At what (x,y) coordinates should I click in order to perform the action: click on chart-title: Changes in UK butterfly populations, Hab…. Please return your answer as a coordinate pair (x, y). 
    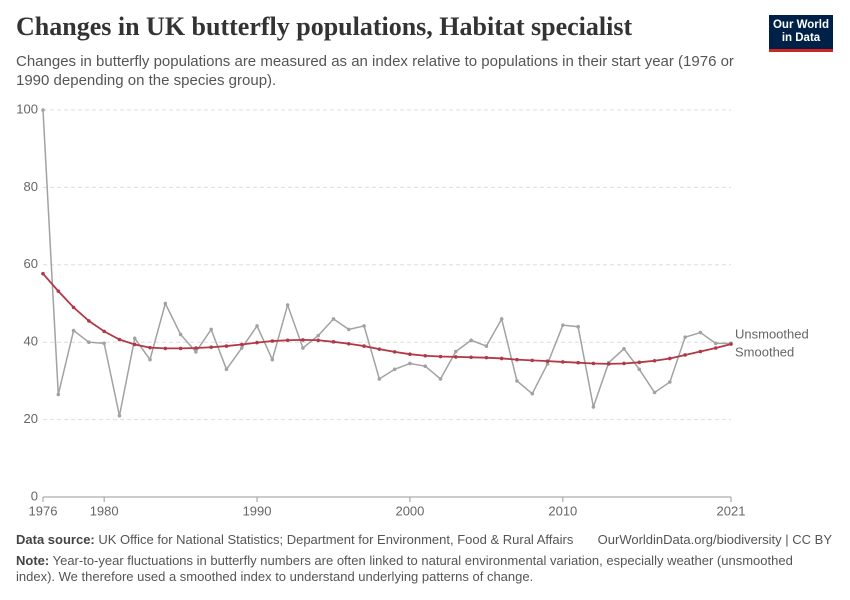
    Looking at the image, I should click on (324, 26).